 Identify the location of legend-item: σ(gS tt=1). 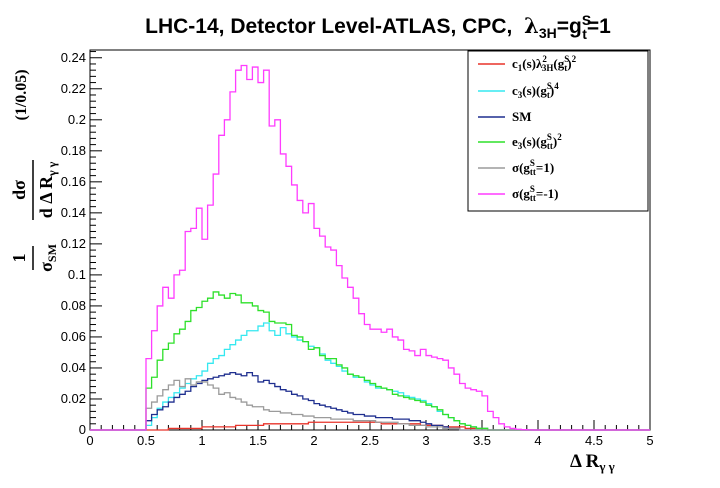
(516, 167).